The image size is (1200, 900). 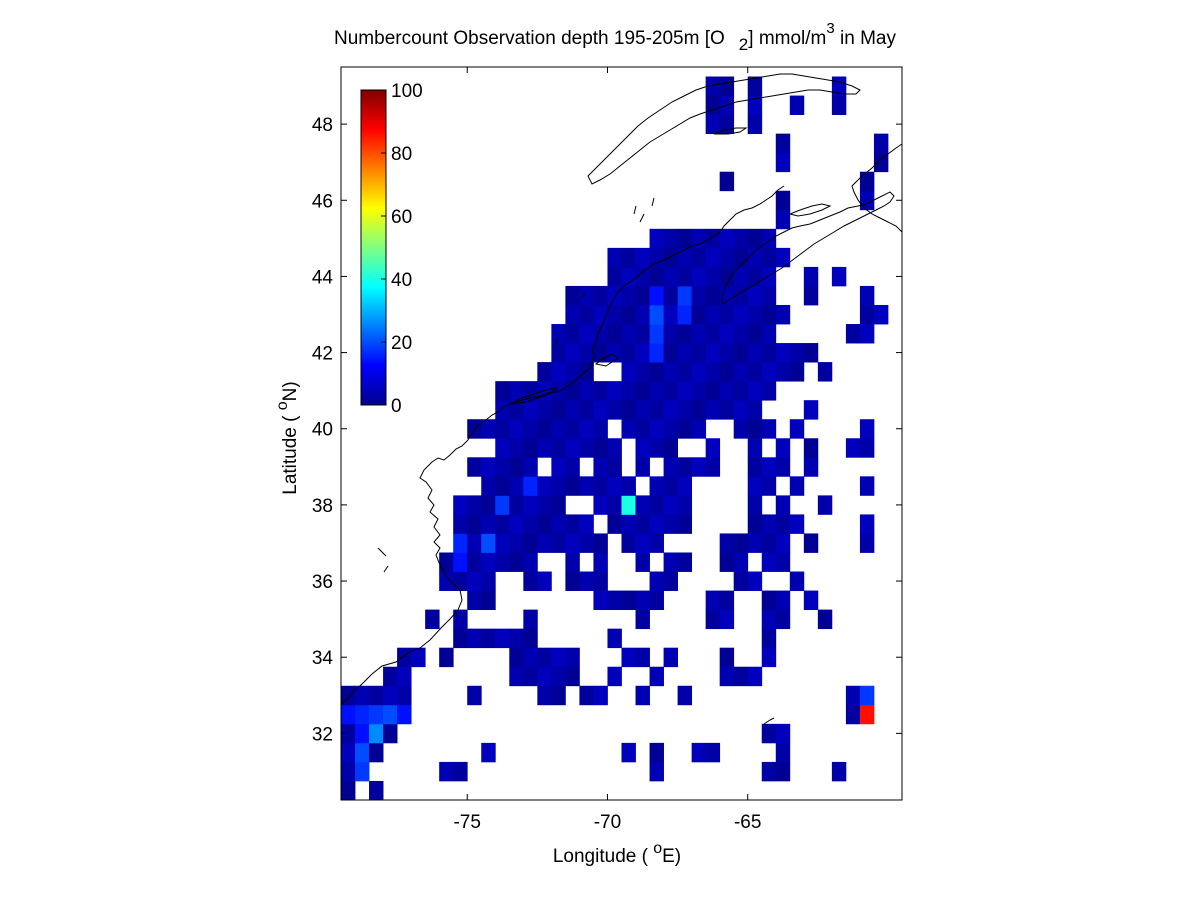 What do you see at coordinates (322, 354) in the screenshot?
I see `y-tick-label: 42` at bounding box center [322, 354].